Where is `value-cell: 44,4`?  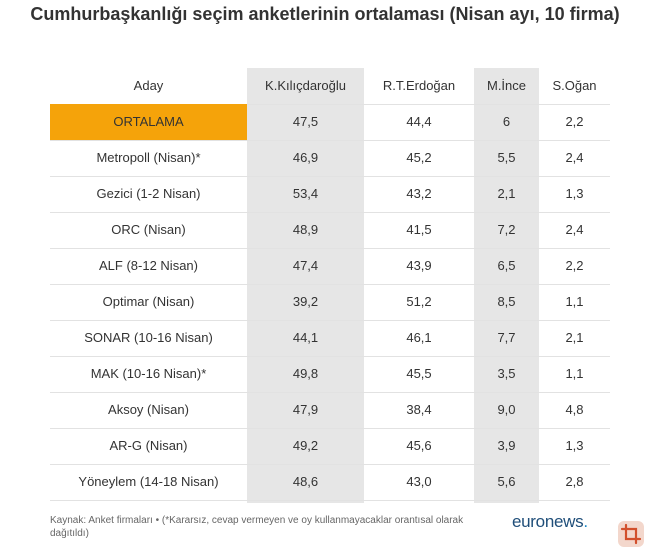 value-cell: 44,4 is located at coordinates (419, 121).